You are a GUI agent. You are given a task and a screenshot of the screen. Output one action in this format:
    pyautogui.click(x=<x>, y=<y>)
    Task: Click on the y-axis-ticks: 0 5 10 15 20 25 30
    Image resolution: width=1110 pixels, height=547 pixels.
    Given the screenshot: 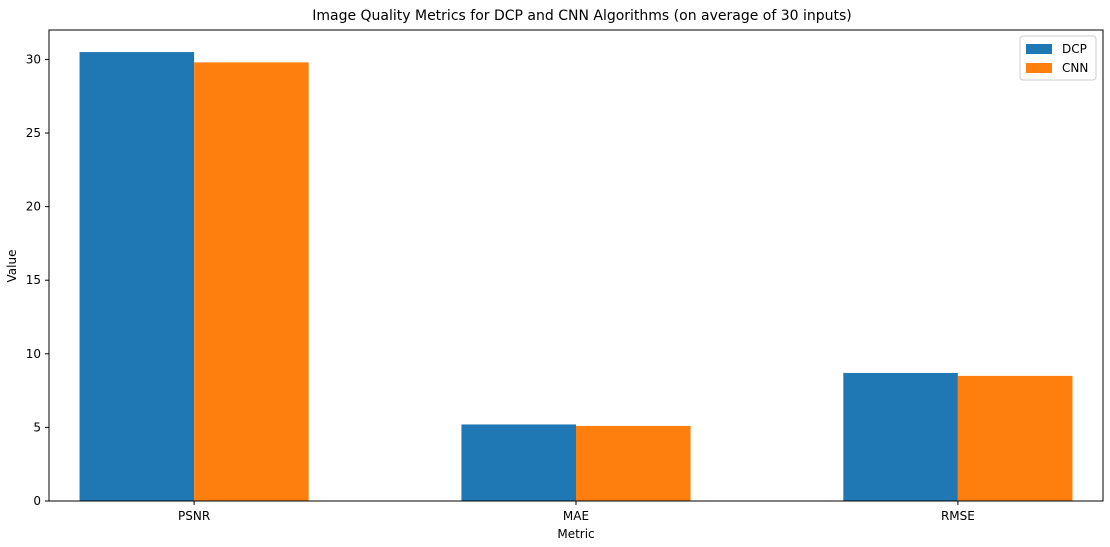 What is the action you would take?
    pyautogui.click(x=37, y=280)
    